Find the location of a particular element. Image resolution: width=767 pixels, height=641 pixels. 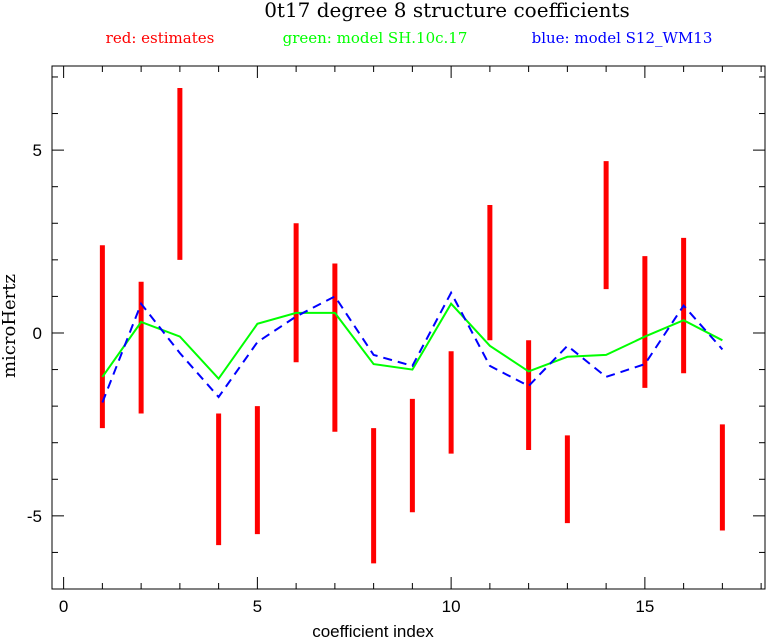

x-tick-label: 5 is located at coordinates (257, 606).